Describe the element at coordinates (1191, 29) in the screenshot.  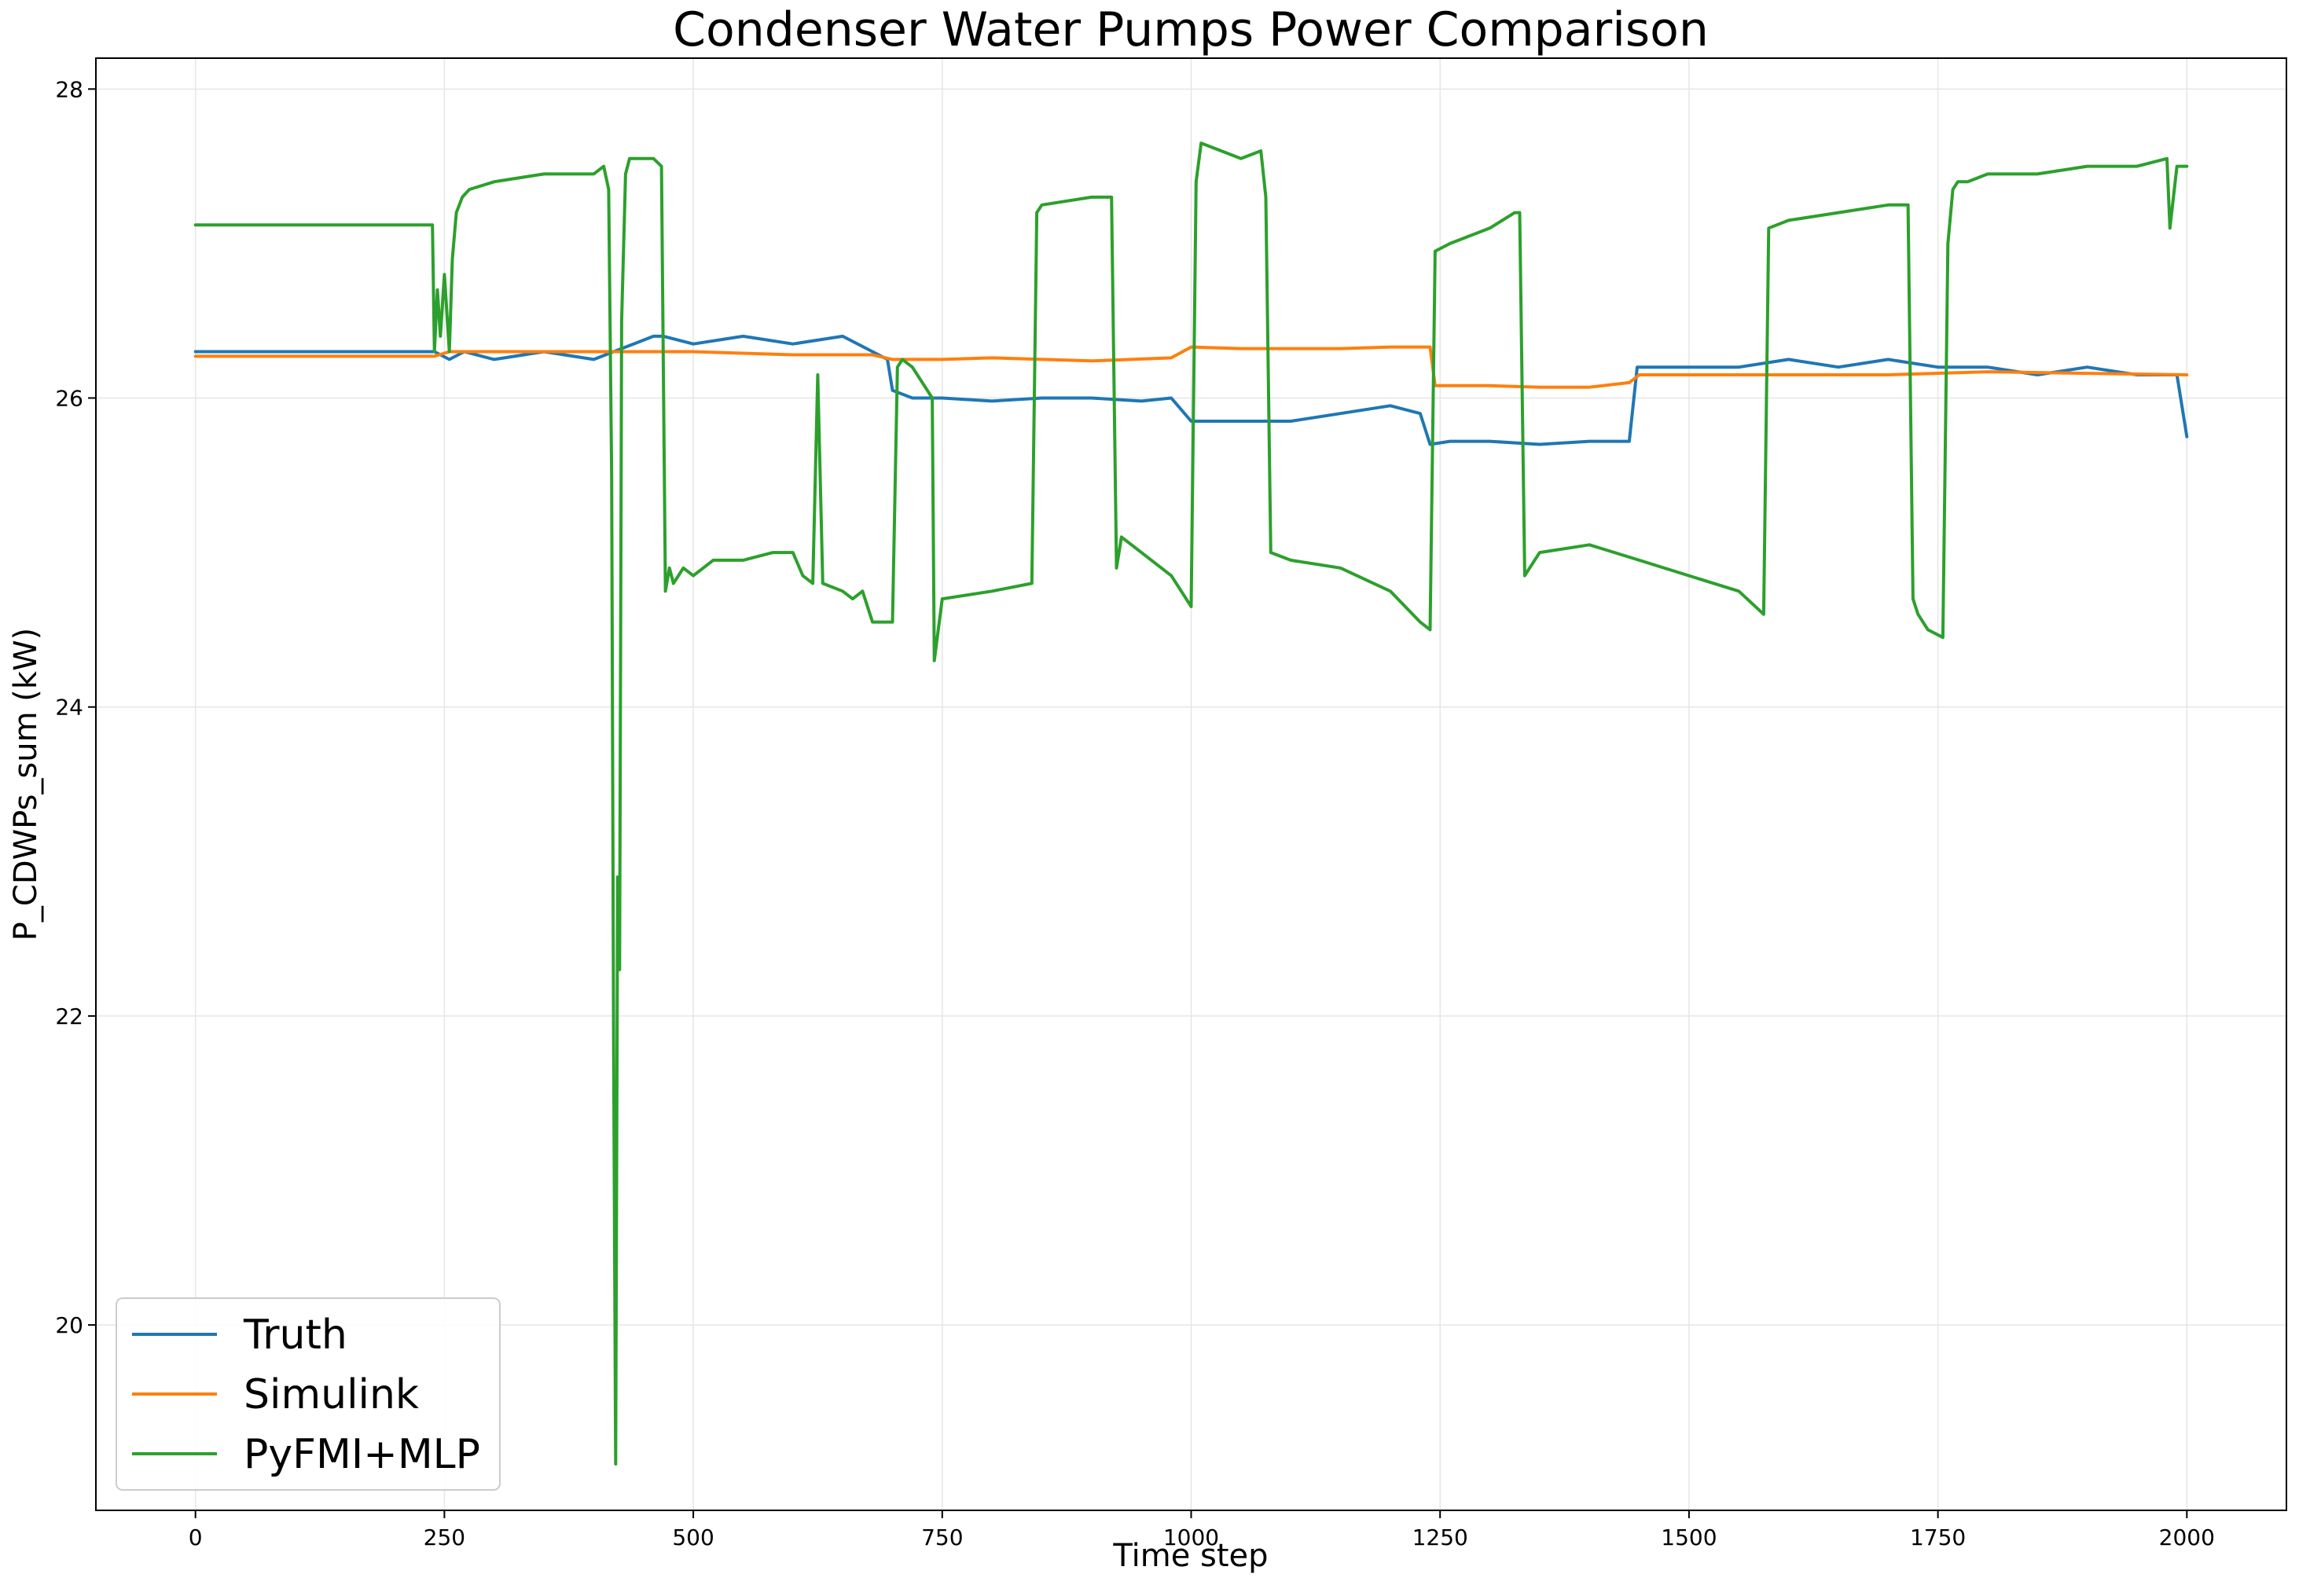
I see `chart-title: Condenser Water Pumps Power Comparison` at that location.